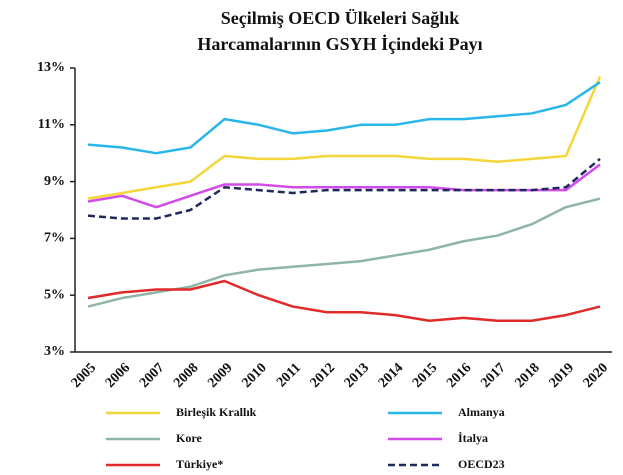  I want to click on x-tick-label: 2012, so click(323, 375).